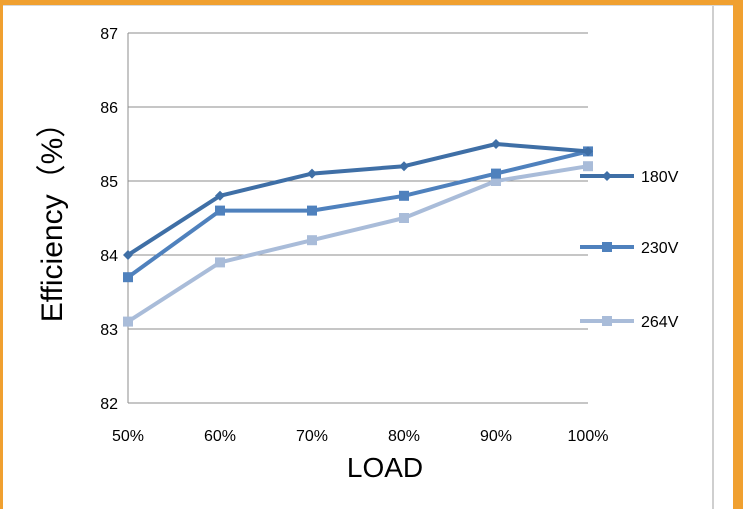  Describe the element at coordinates (629, 322) in the screenshot. I see `legend-item-264V: 264V` at that location.